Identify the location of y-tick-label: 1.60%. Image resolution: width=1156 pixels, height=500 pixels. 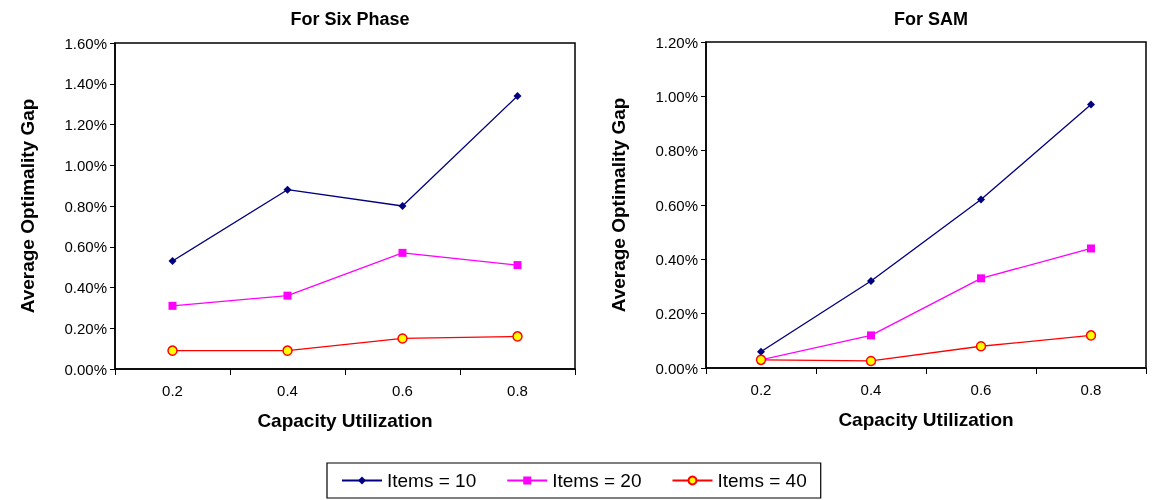
(85, 43).